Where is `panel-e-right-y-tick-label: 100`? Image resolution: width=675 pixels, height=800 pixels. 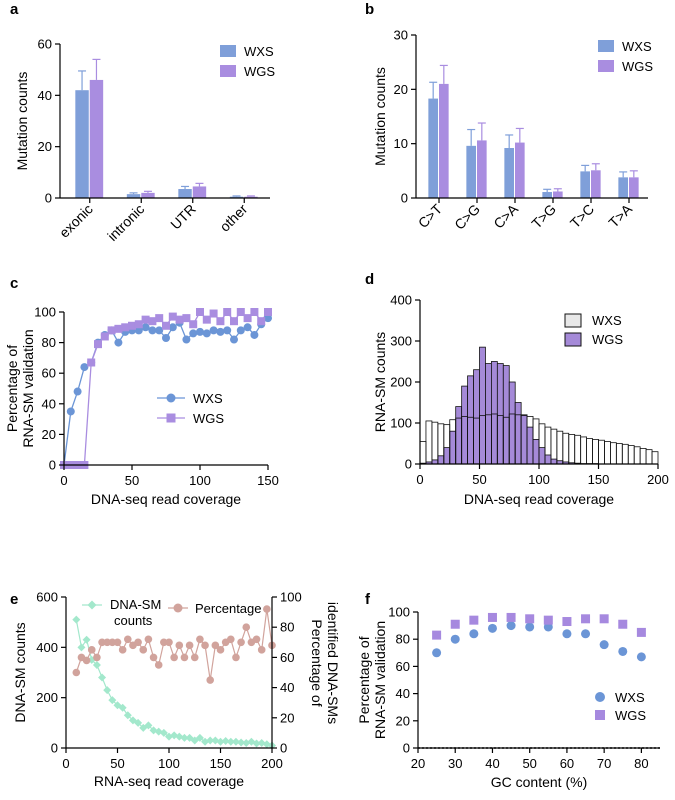 panel-e-right-y-tick-label: 100 is located at coordinates (291, 597).